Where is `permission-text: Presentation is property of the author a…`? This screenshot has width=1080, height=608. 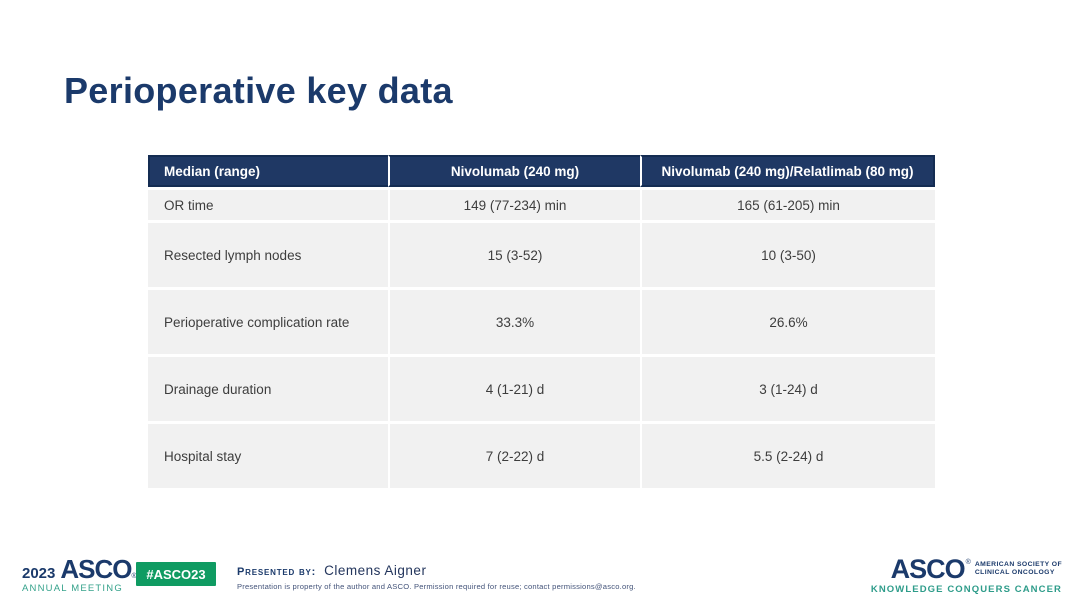 permission-text: Presentation is property of the author a… is located at coordinates (436, 586).